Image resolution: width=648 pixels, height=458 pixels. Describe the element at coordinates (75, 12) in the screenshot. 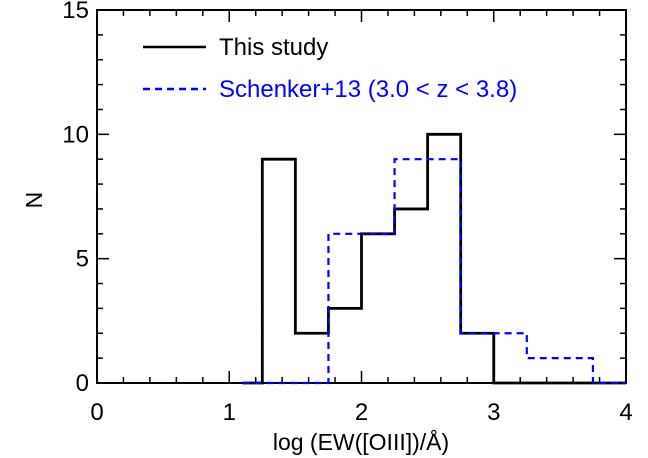

I see `y-tick-label: 15` at that location.